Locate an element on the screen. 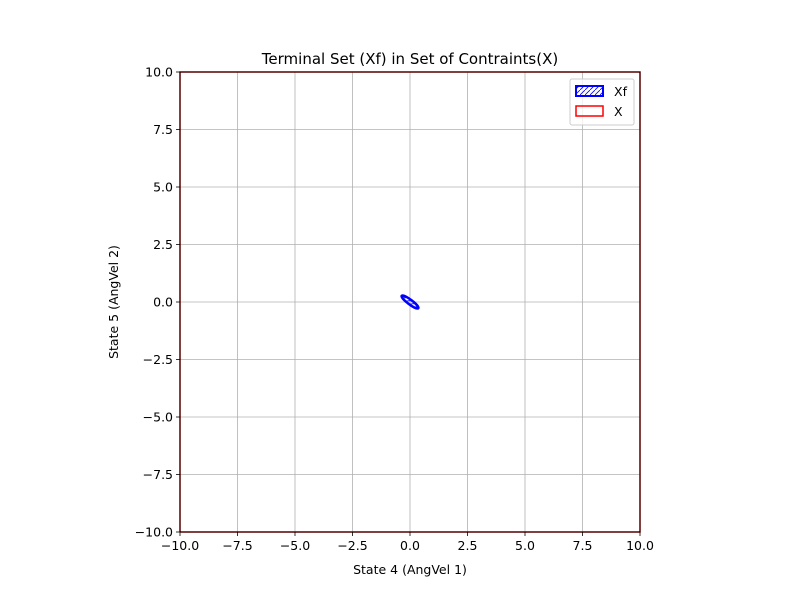 The image size is (800, 600). x-tick-label: −2.5 is located at coordinates (352, 545).